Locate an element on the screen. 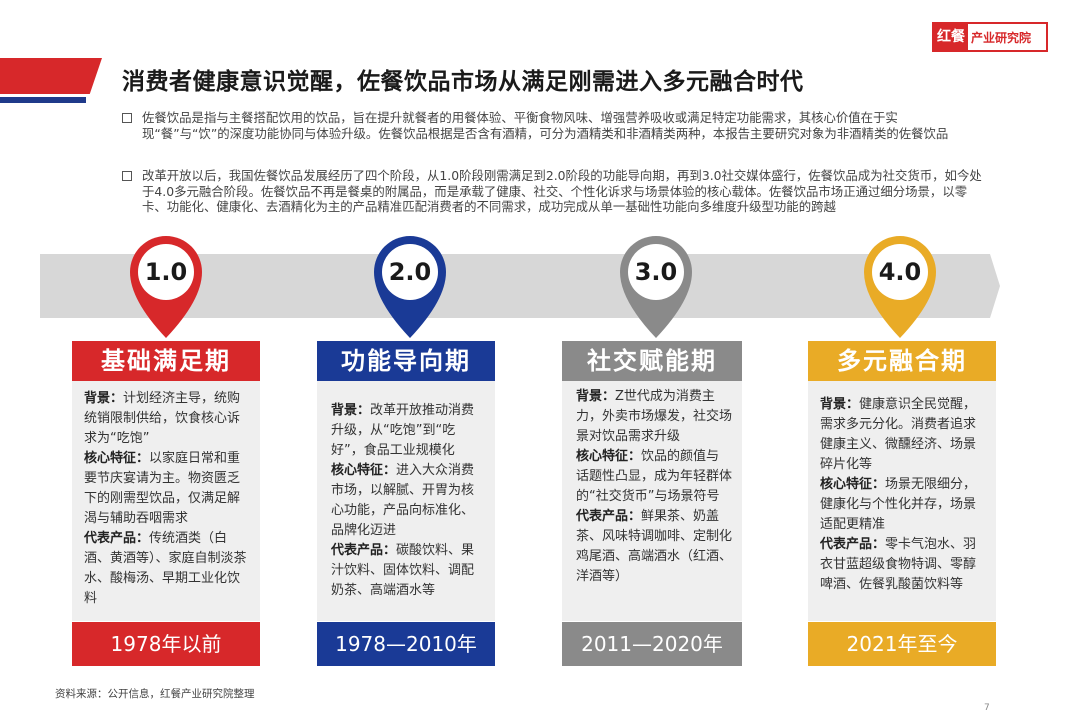  phase-title-3: 社交赋能期 is located at coordinates (652, 361).